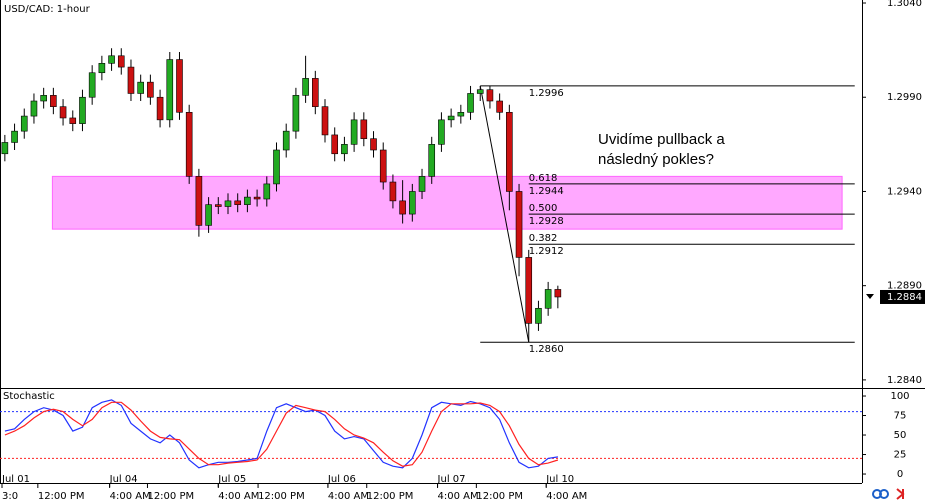  What do you see at coordinates (451, 479) in the screenshot?
I see `x-date-label: Jul 07` at bounding box center [451, 479].